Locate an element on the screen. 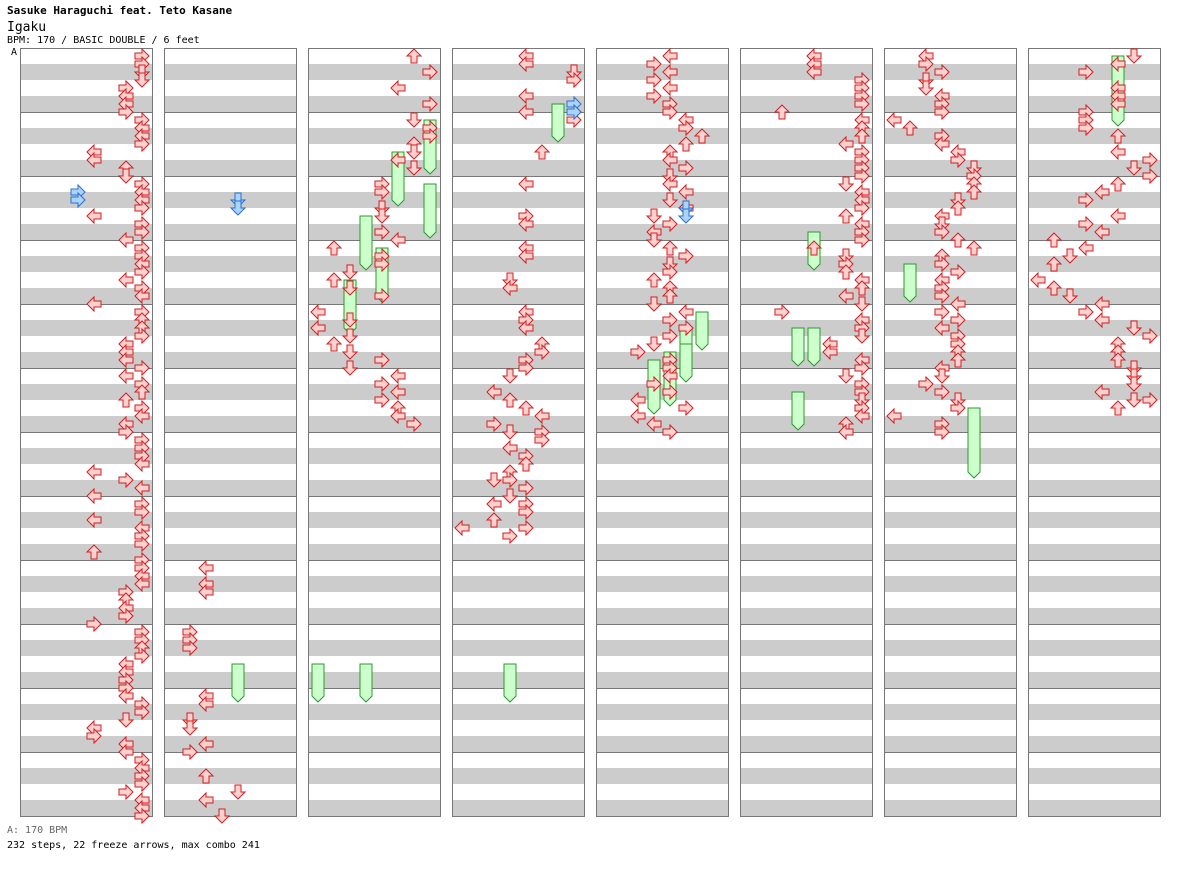 The width and height of the screenshot is (1184, 876). song-title: Igaku is located at coordinates (27, 27).